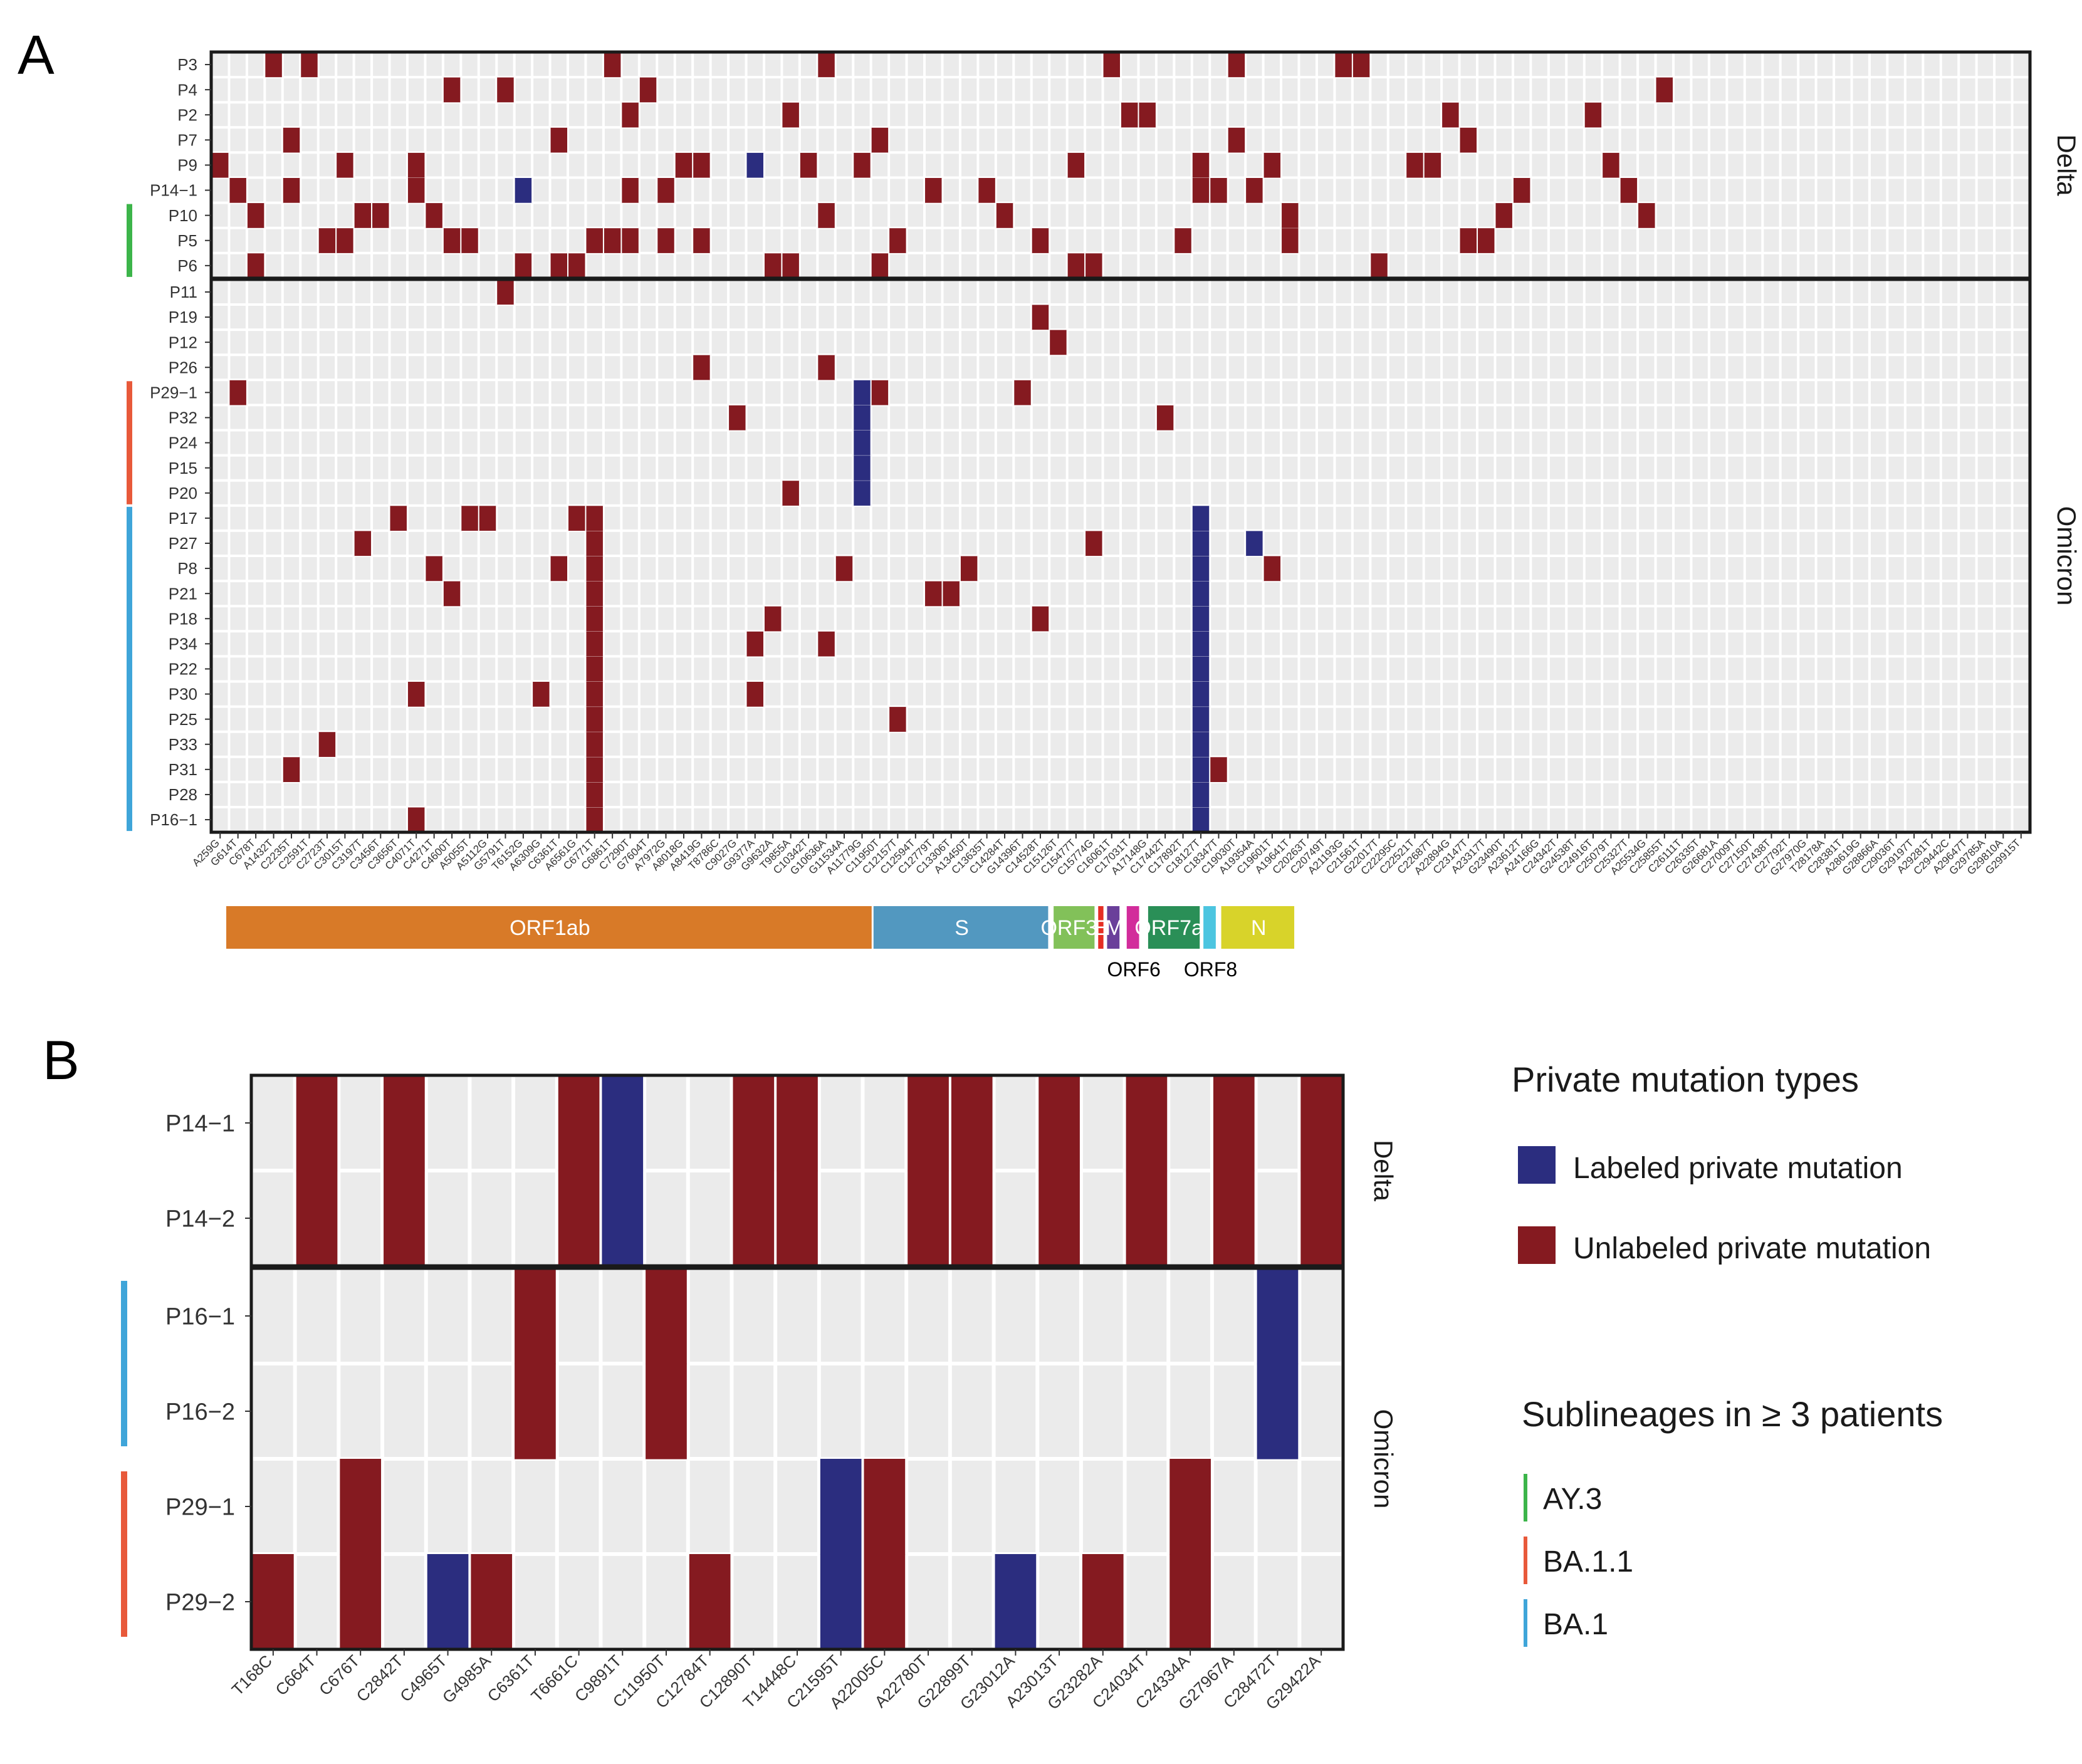 The height and width of the screenshot is (1764, 2082). Describe the element at coordinates (594, 619) in the screenshot. I see `mutation-cell-p18-c6771t` at that location.